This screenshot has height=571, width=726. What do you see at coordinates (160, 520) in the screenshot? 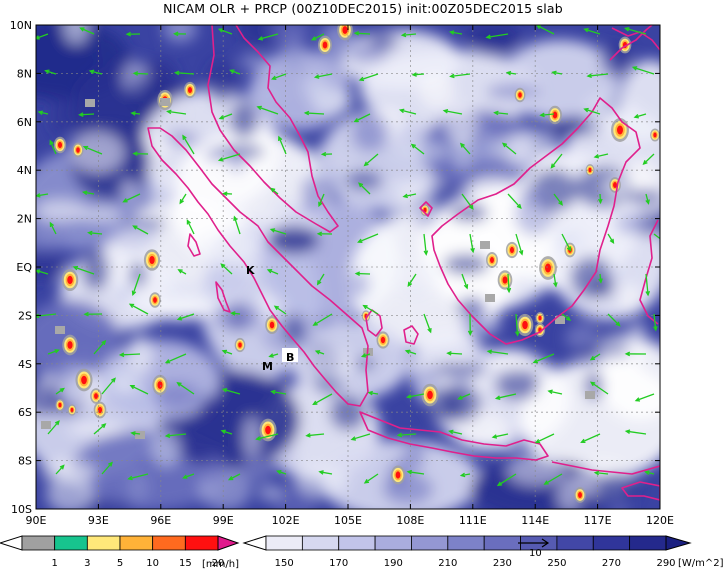
I see `lon-label-96e: 96E` at bounding box center [160, 520].